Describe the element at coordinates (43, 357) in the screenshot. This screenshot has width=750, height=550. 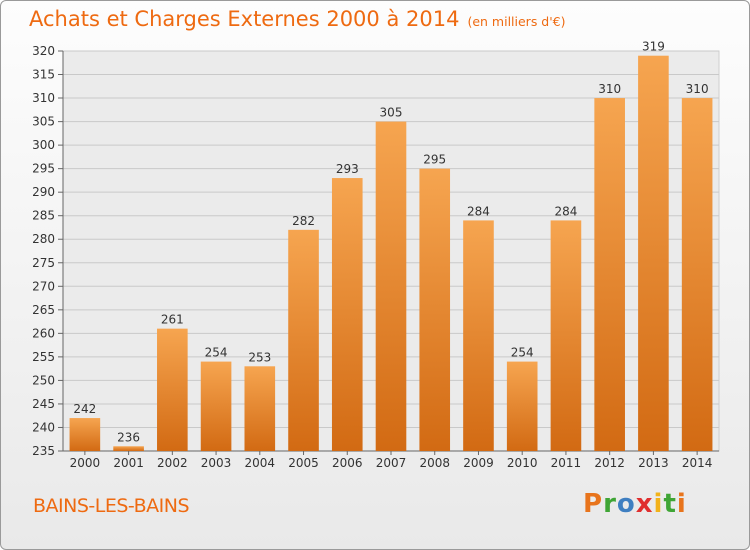
I see `y-tick-label: 255` at that location.